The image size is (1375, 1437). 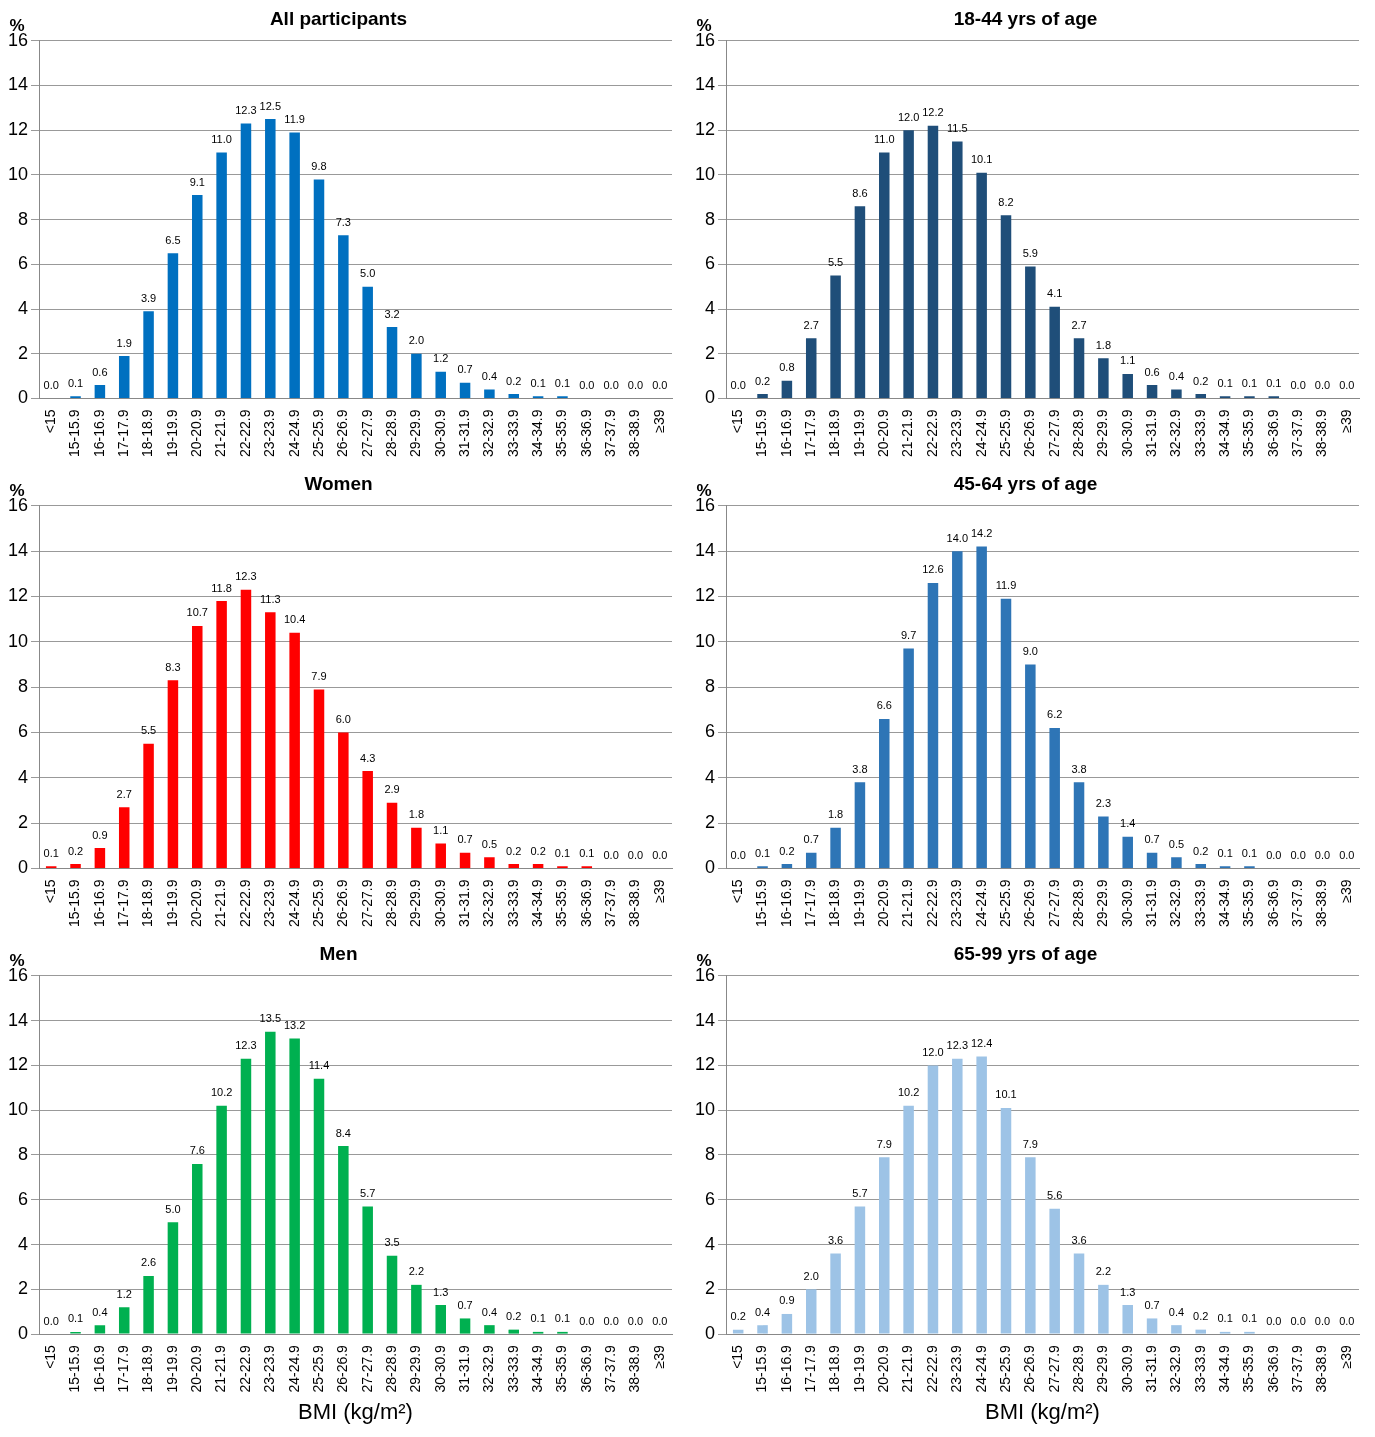 I want to click on y-tick-label: 8, so click(x=710, y=686).